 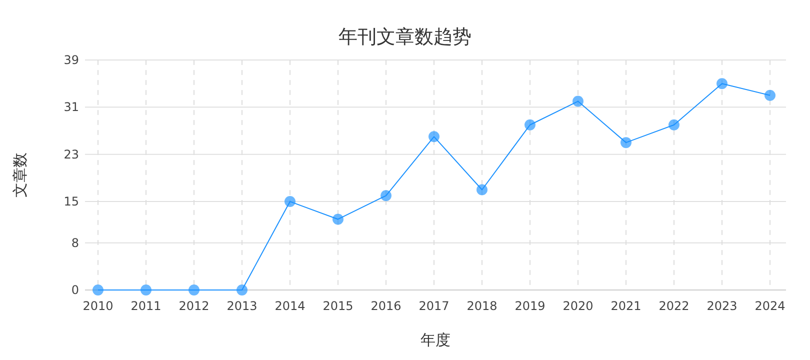 I want to click on ytick: 8, so click(x=75, y=243).